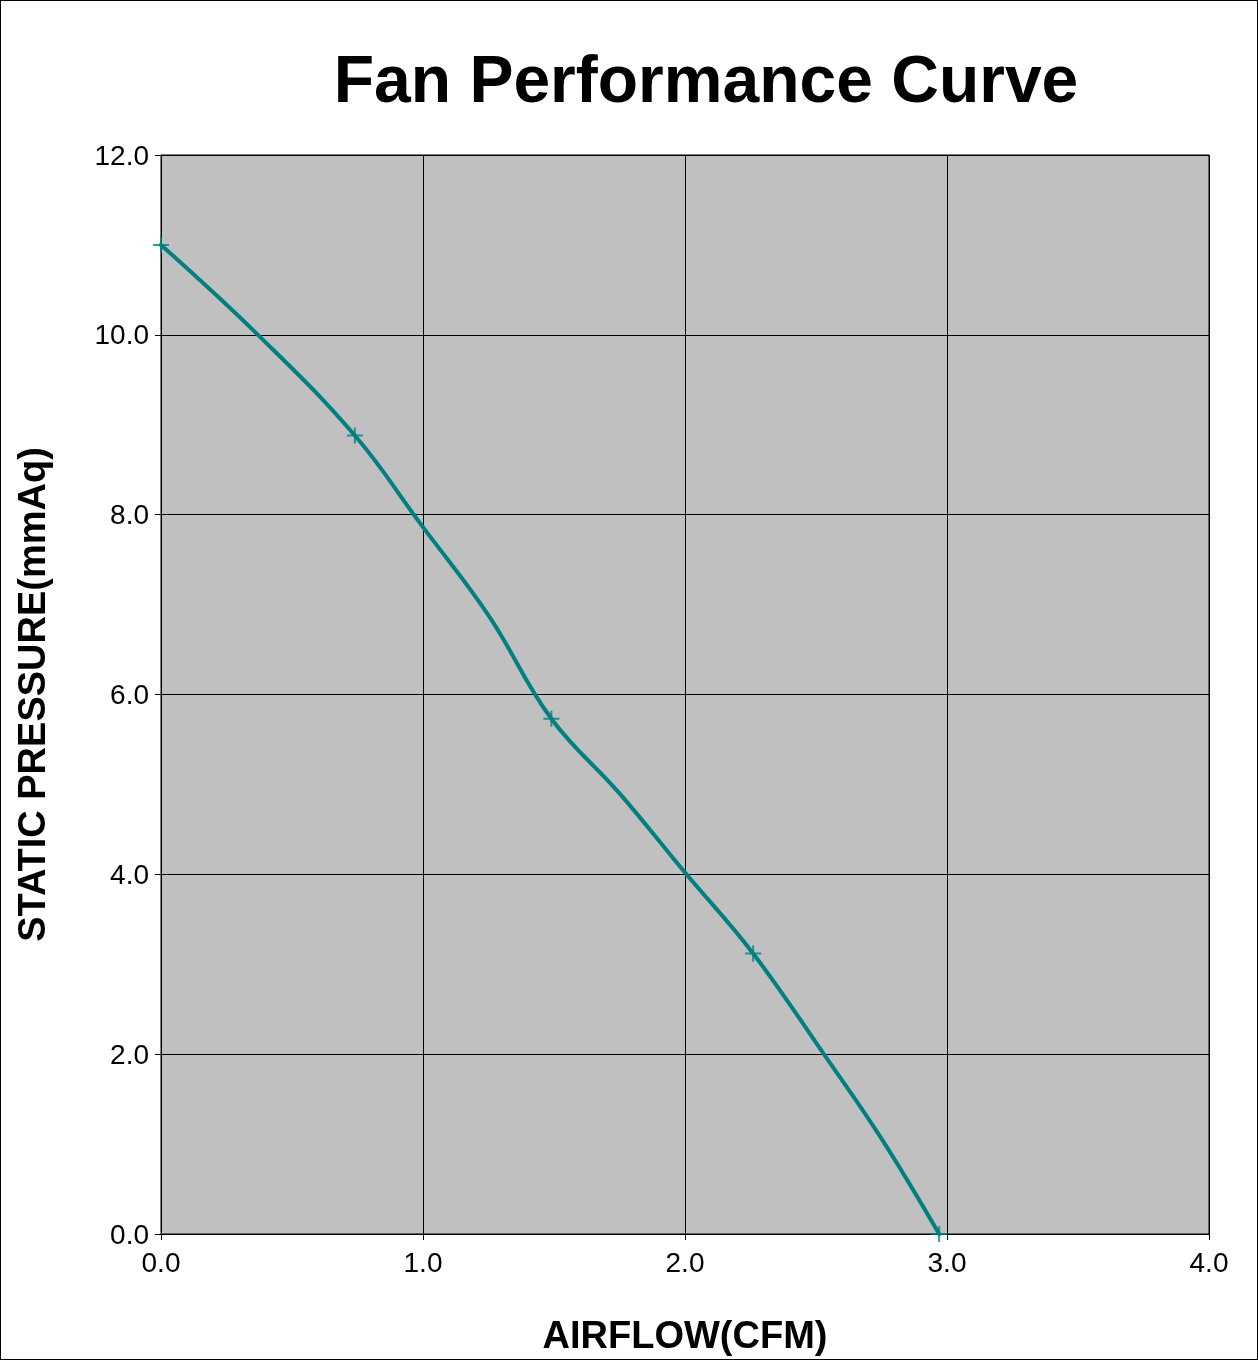 This screenshot has width=1258, height=1360. Describe the element at coordinates (685, 1335) in the screenshot. I see `x-axis-title: AIRFLOW(CFM)` at that location.